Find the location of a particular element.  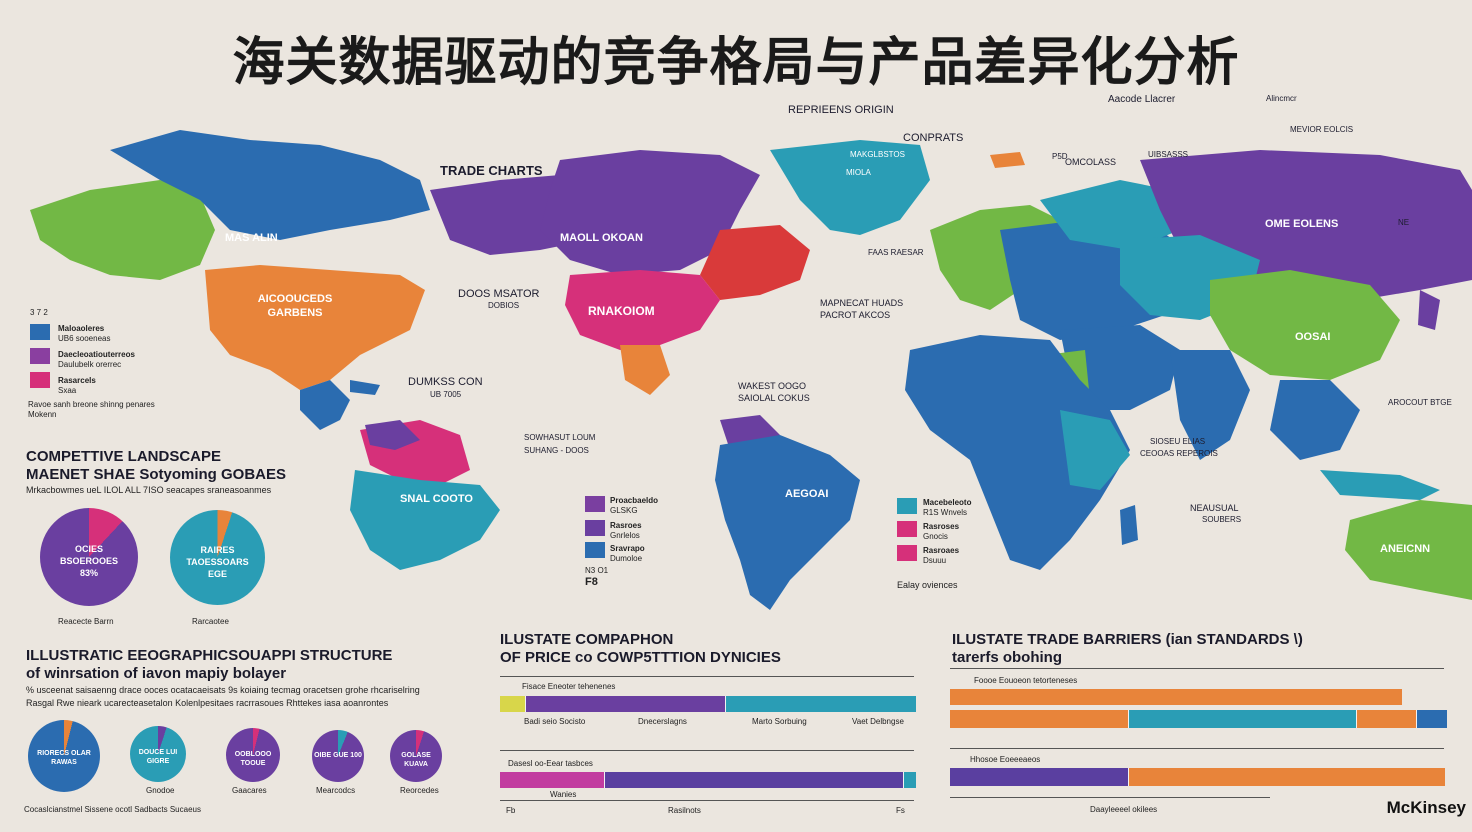

pie-caption: Reacecte Barrn is located at coordinates (86, 621).